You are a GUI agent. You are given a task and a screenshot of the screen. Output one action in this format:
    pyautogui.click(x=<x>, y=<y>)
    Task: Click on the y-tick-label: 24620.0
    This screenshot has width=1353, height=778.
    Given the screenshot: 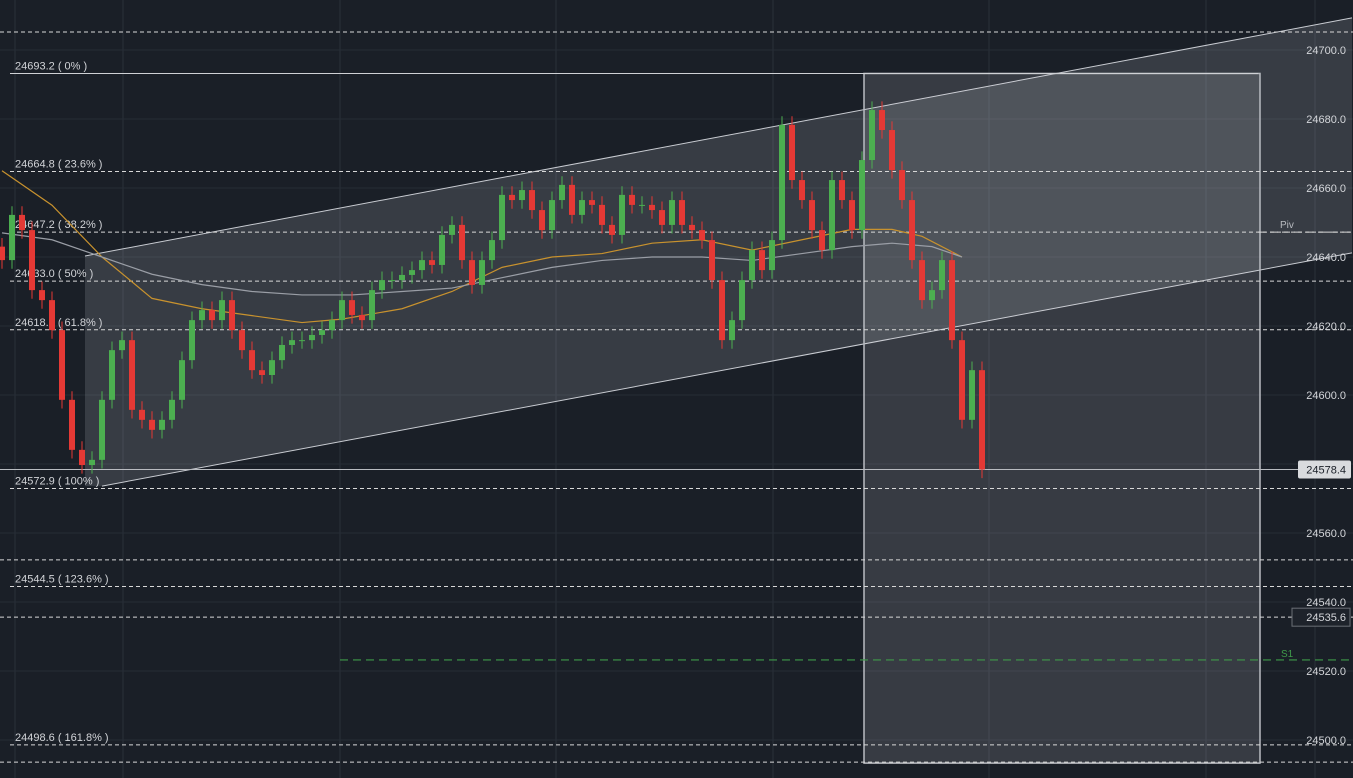 What is the action you would take?
    pyautogui.click(x=1326, y=327)
    